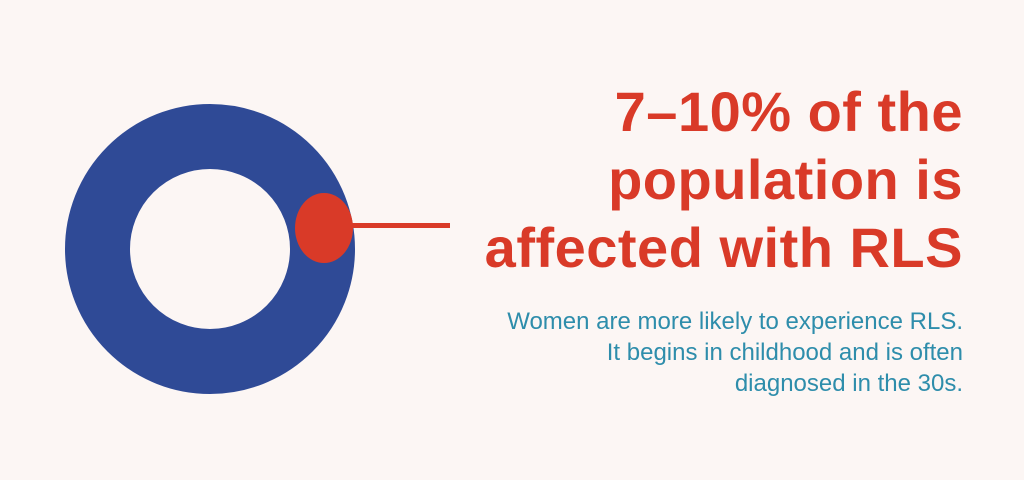 The height and width of the screenshot is (480, 1024). Describe the element at coordinates (324, 228) in the screenshot. I see `highlight-dot-marker` at that location.